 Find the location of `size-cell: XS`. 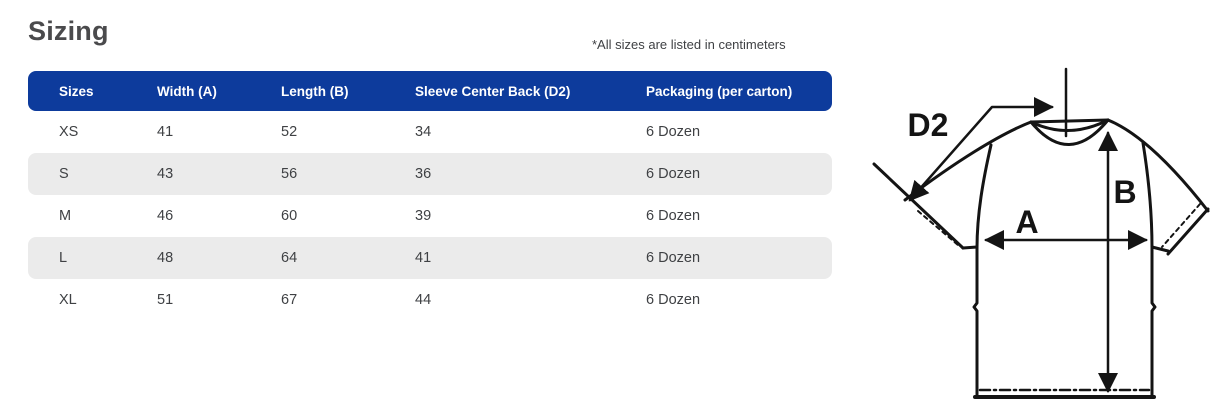

size-cell: XS is located at coordinates (69, 132).